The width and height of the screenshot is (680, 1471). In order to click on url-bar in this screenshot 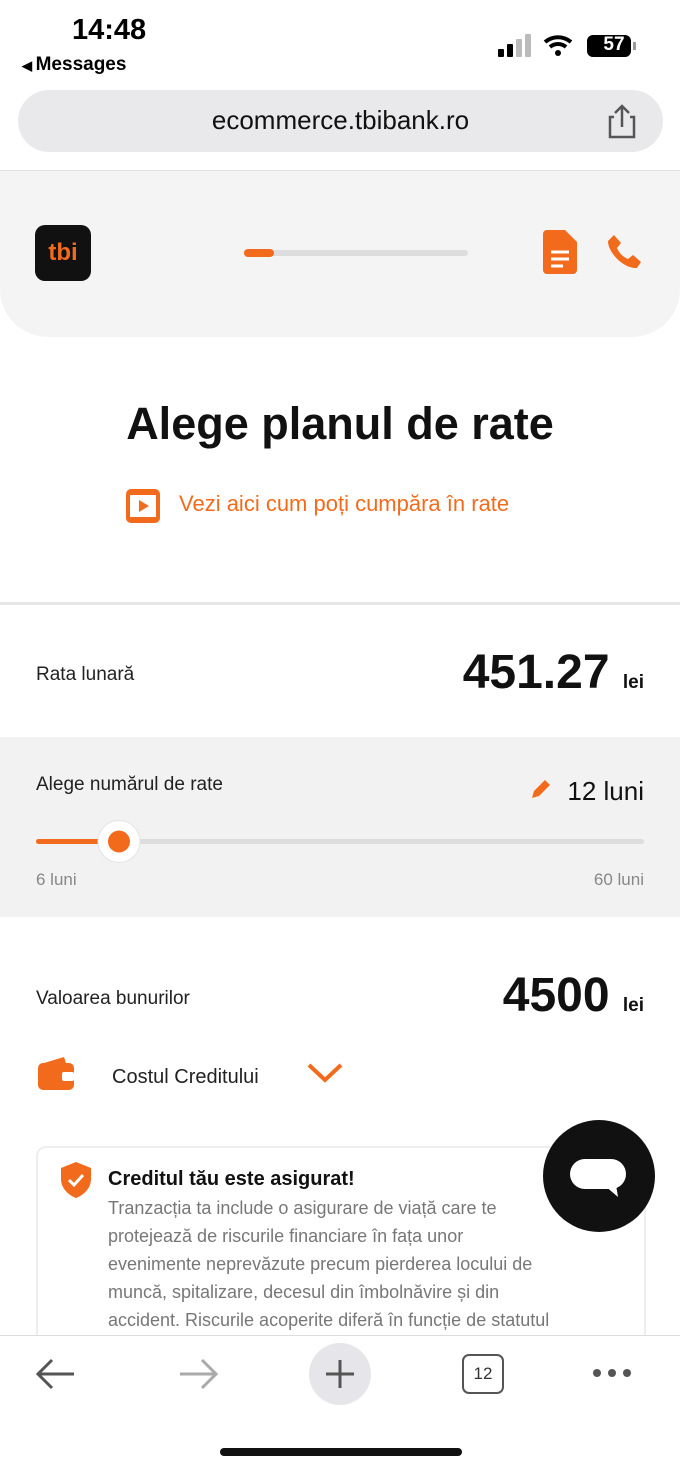, I will do `click(340, 121)`.